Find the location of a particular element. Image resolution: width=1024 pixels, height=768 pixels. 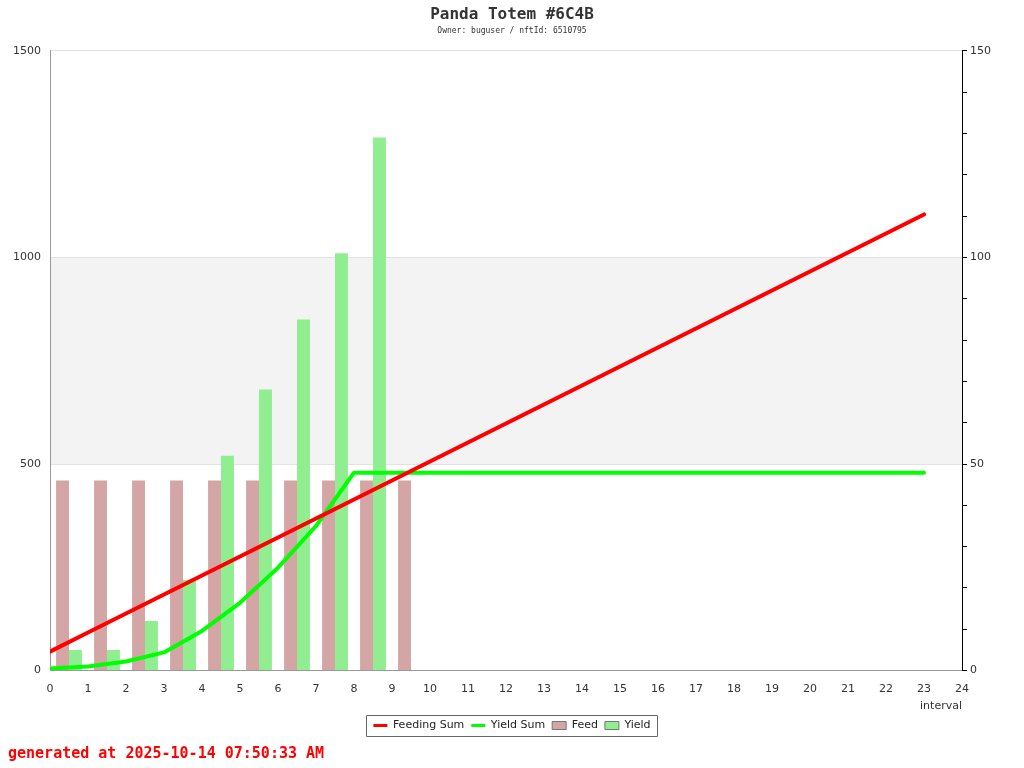

x-tick-label: 6 is located at coordinates (278, 689).